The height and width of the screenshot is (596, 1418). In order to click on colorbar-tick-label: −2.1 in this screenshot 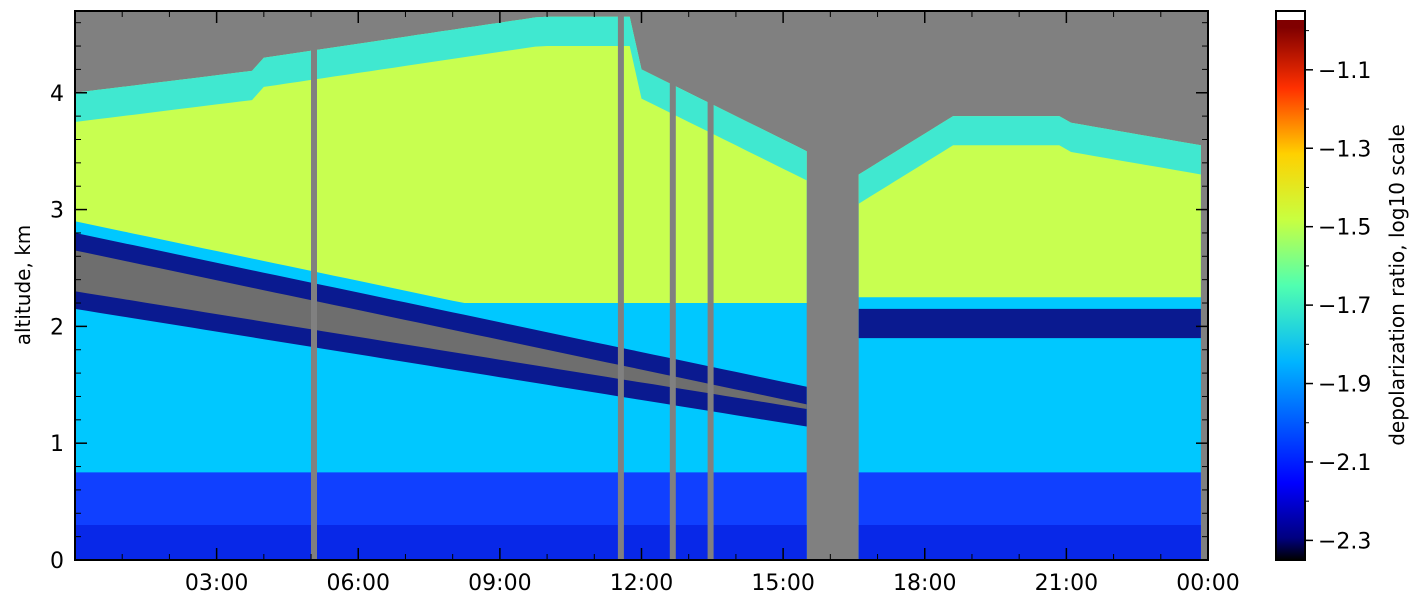, I will do `click(1344, 463)`.